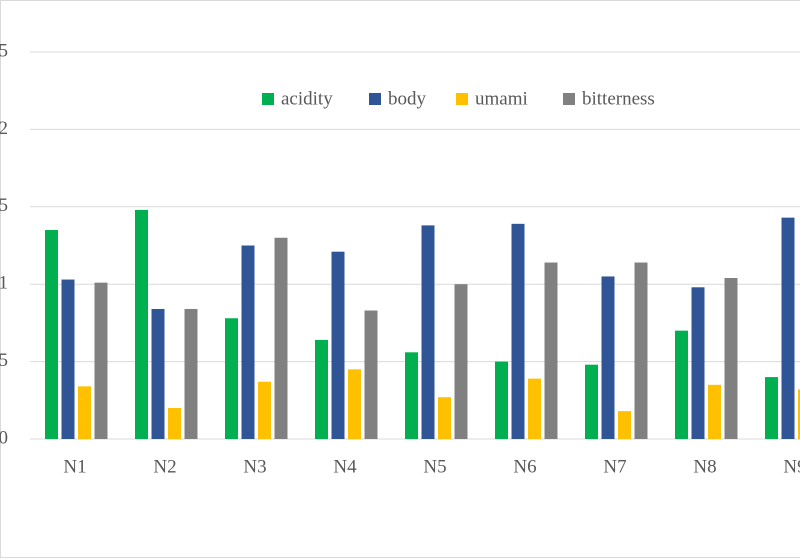 The height and width of the screenshot is (560, 800). I want to click on y-tick-label: 0.5, so click(4, 360).